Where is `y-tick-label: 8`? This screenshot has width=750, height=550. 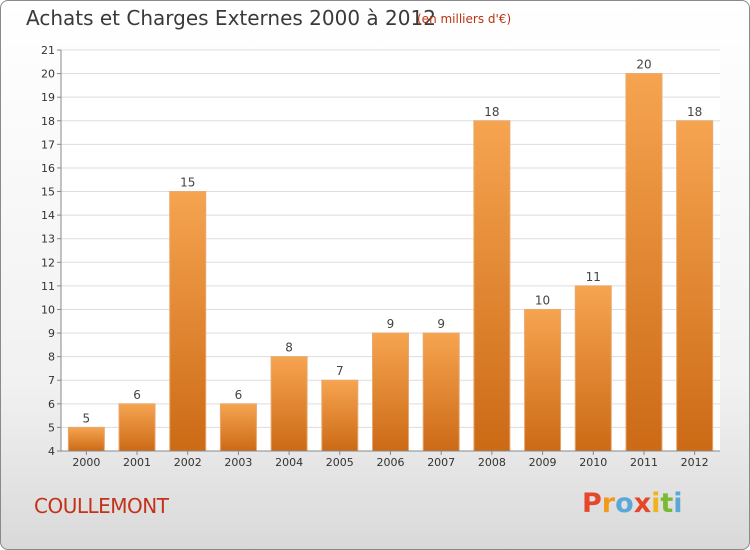
y-tick-label: 8 is located at coordinates (51, 357).